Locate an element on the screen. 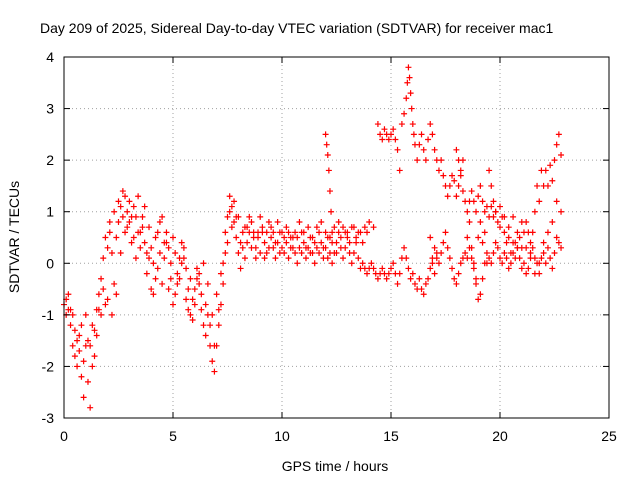 The image size is (640, 480). y-tick-label: 0 is located at coordinates (50, 263).